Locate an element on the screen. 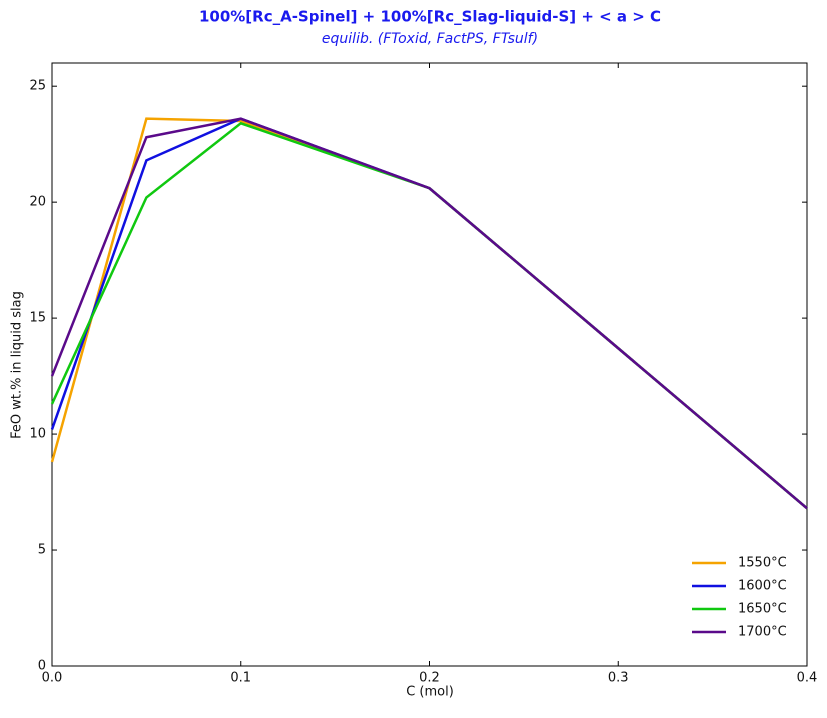  x-tick-label: 0.4 is located at coordinates (807, 678).